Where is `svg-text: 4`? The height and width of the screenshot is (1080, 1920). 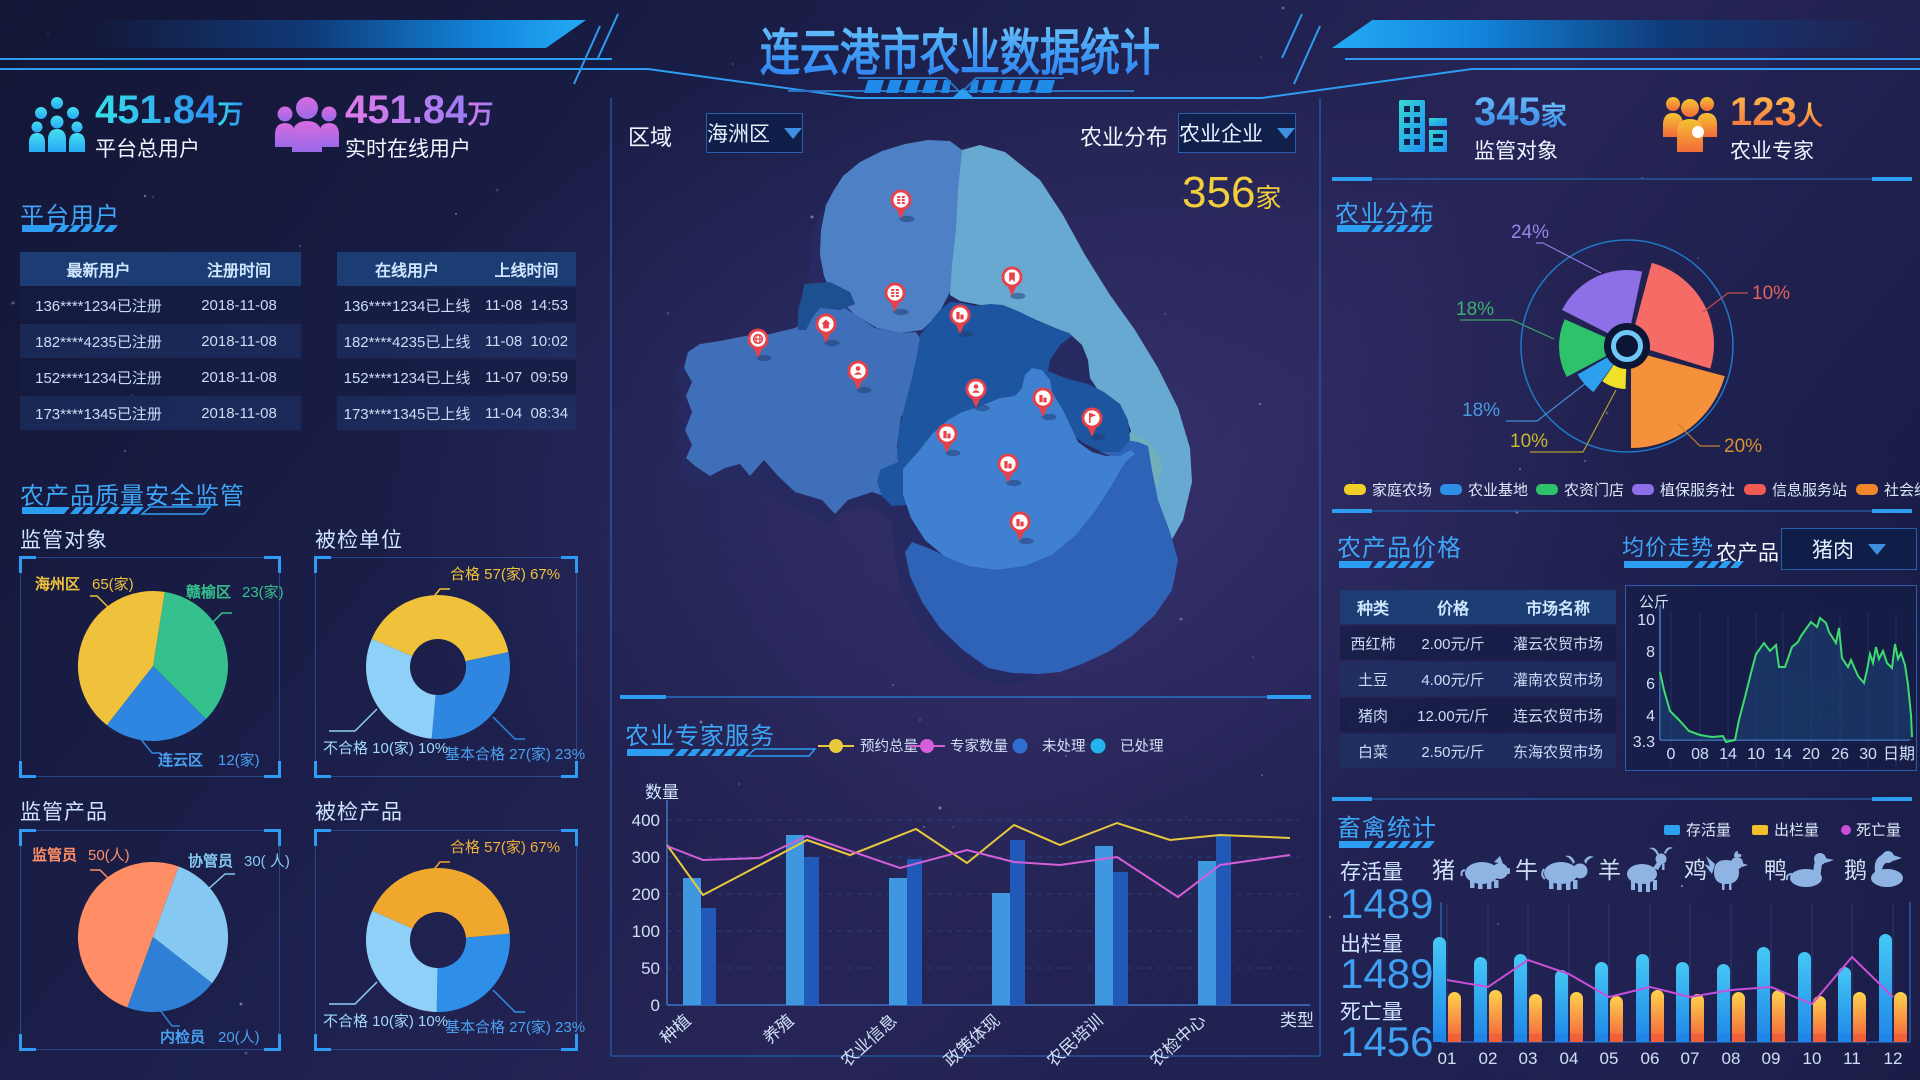
svg-text: 4 is located at coordinates (1650, 716).